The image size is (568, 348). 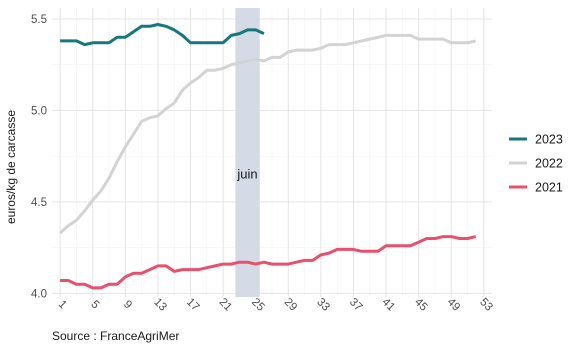 I want to click on highlight-band-group, so click(x=247, y=152).